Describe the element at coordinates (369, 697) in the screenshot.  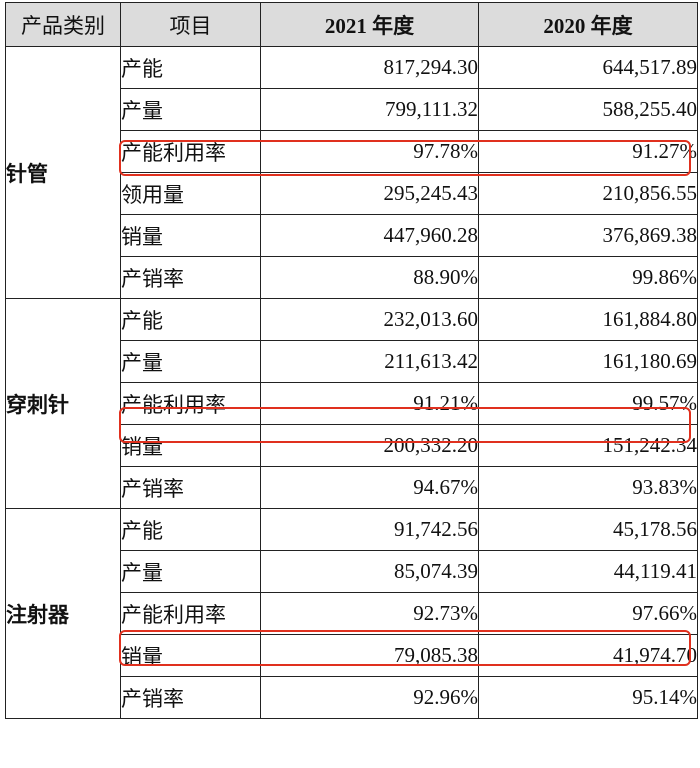
I see `value-2021-cell: 92.96%` at that location.